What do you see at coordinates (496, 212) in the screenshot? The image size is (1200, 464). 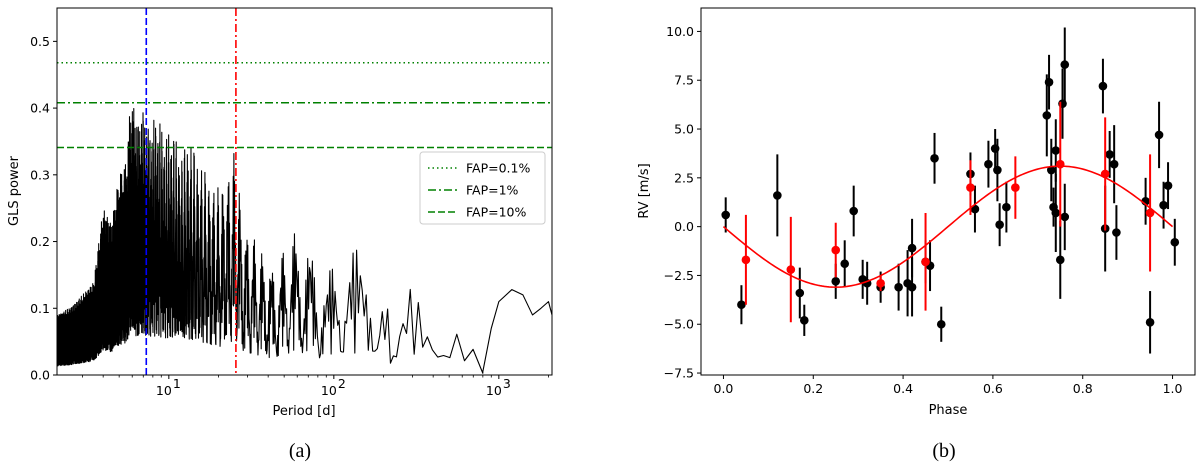 I see `legend-label-3: FAP=10%` at bounding box center [496, 212].